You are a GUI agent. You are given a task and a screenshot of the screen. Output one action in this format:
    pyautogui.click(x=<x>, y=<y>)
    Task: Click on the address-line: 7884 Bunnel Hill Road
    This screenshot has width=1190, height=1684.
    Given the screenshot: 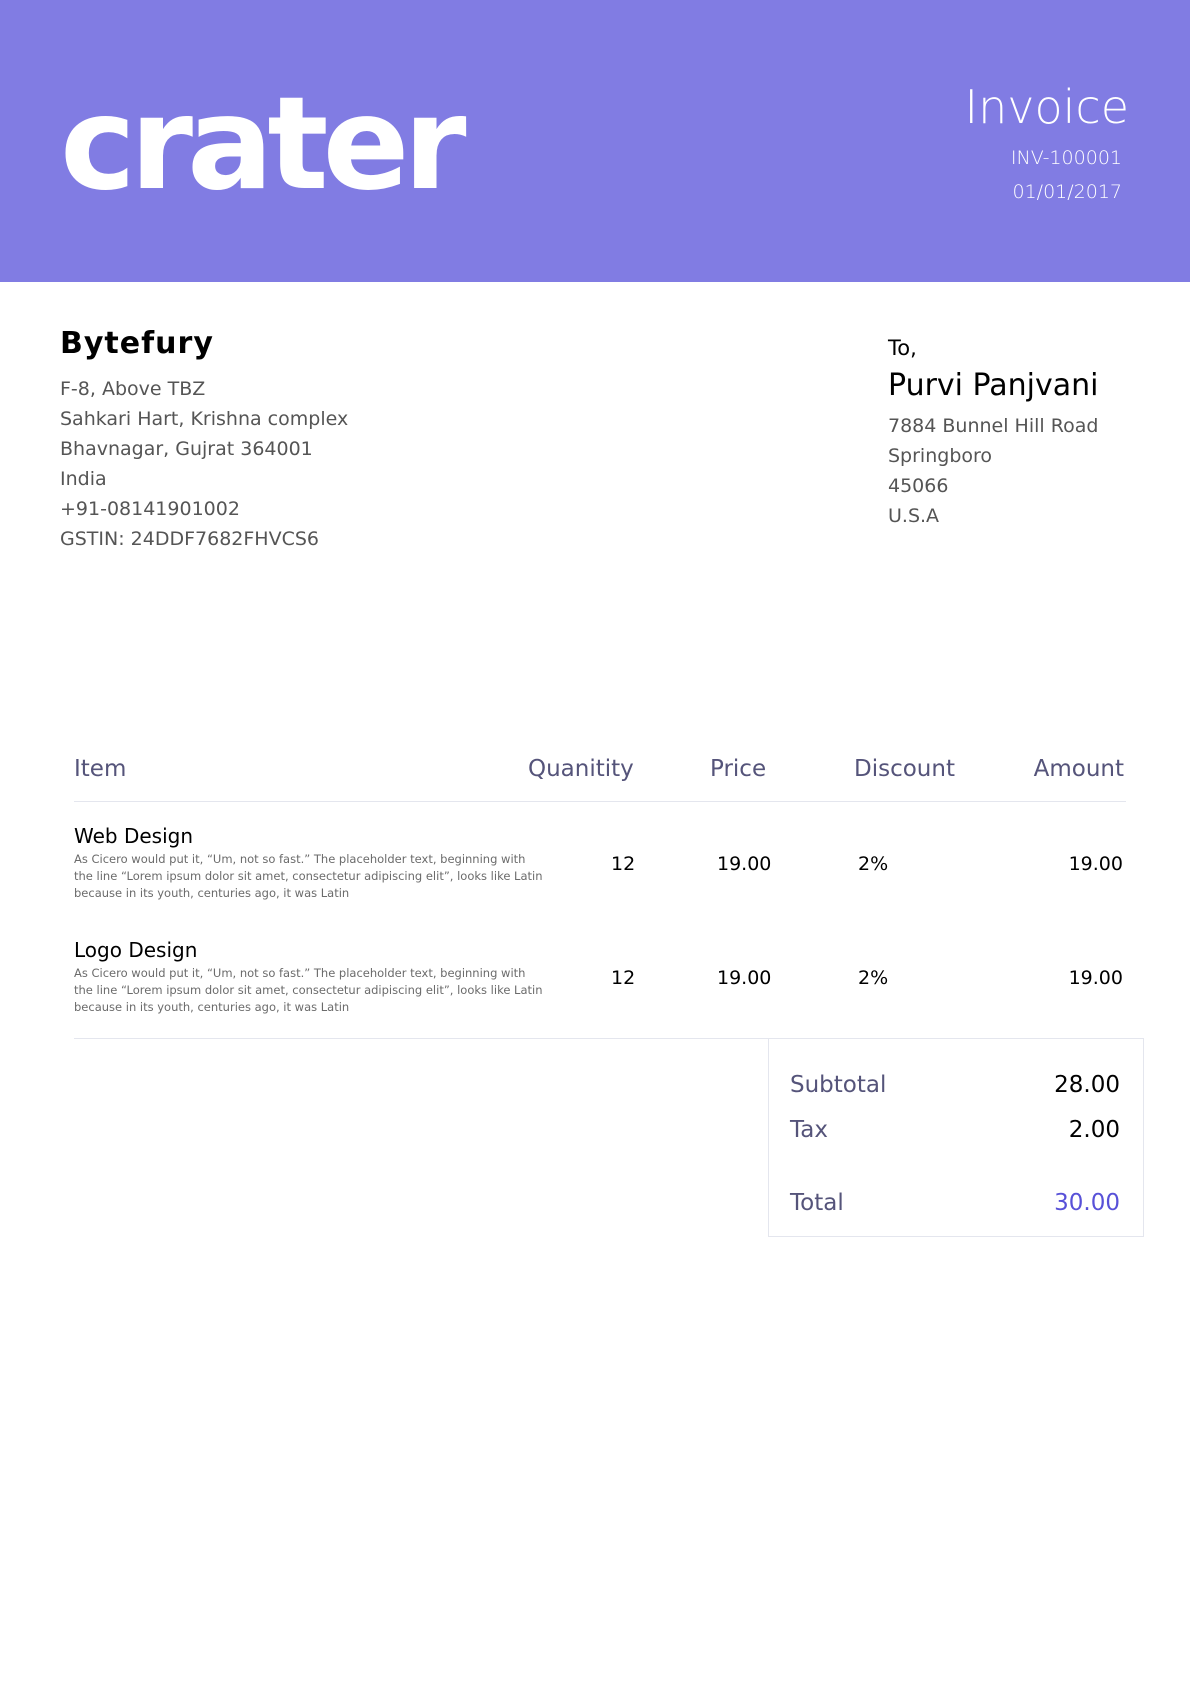 What is the action you would take?
    pyautogui.click(x=993, y=426)
    